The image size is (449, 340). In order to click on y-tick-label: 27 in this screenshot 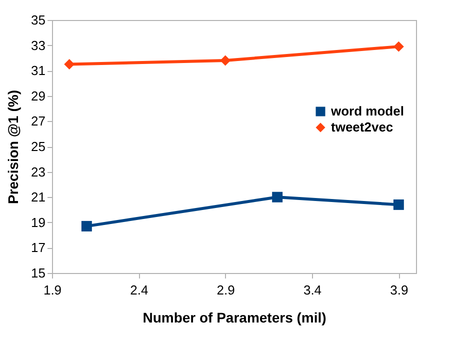, I will do `click(38, 121)`.